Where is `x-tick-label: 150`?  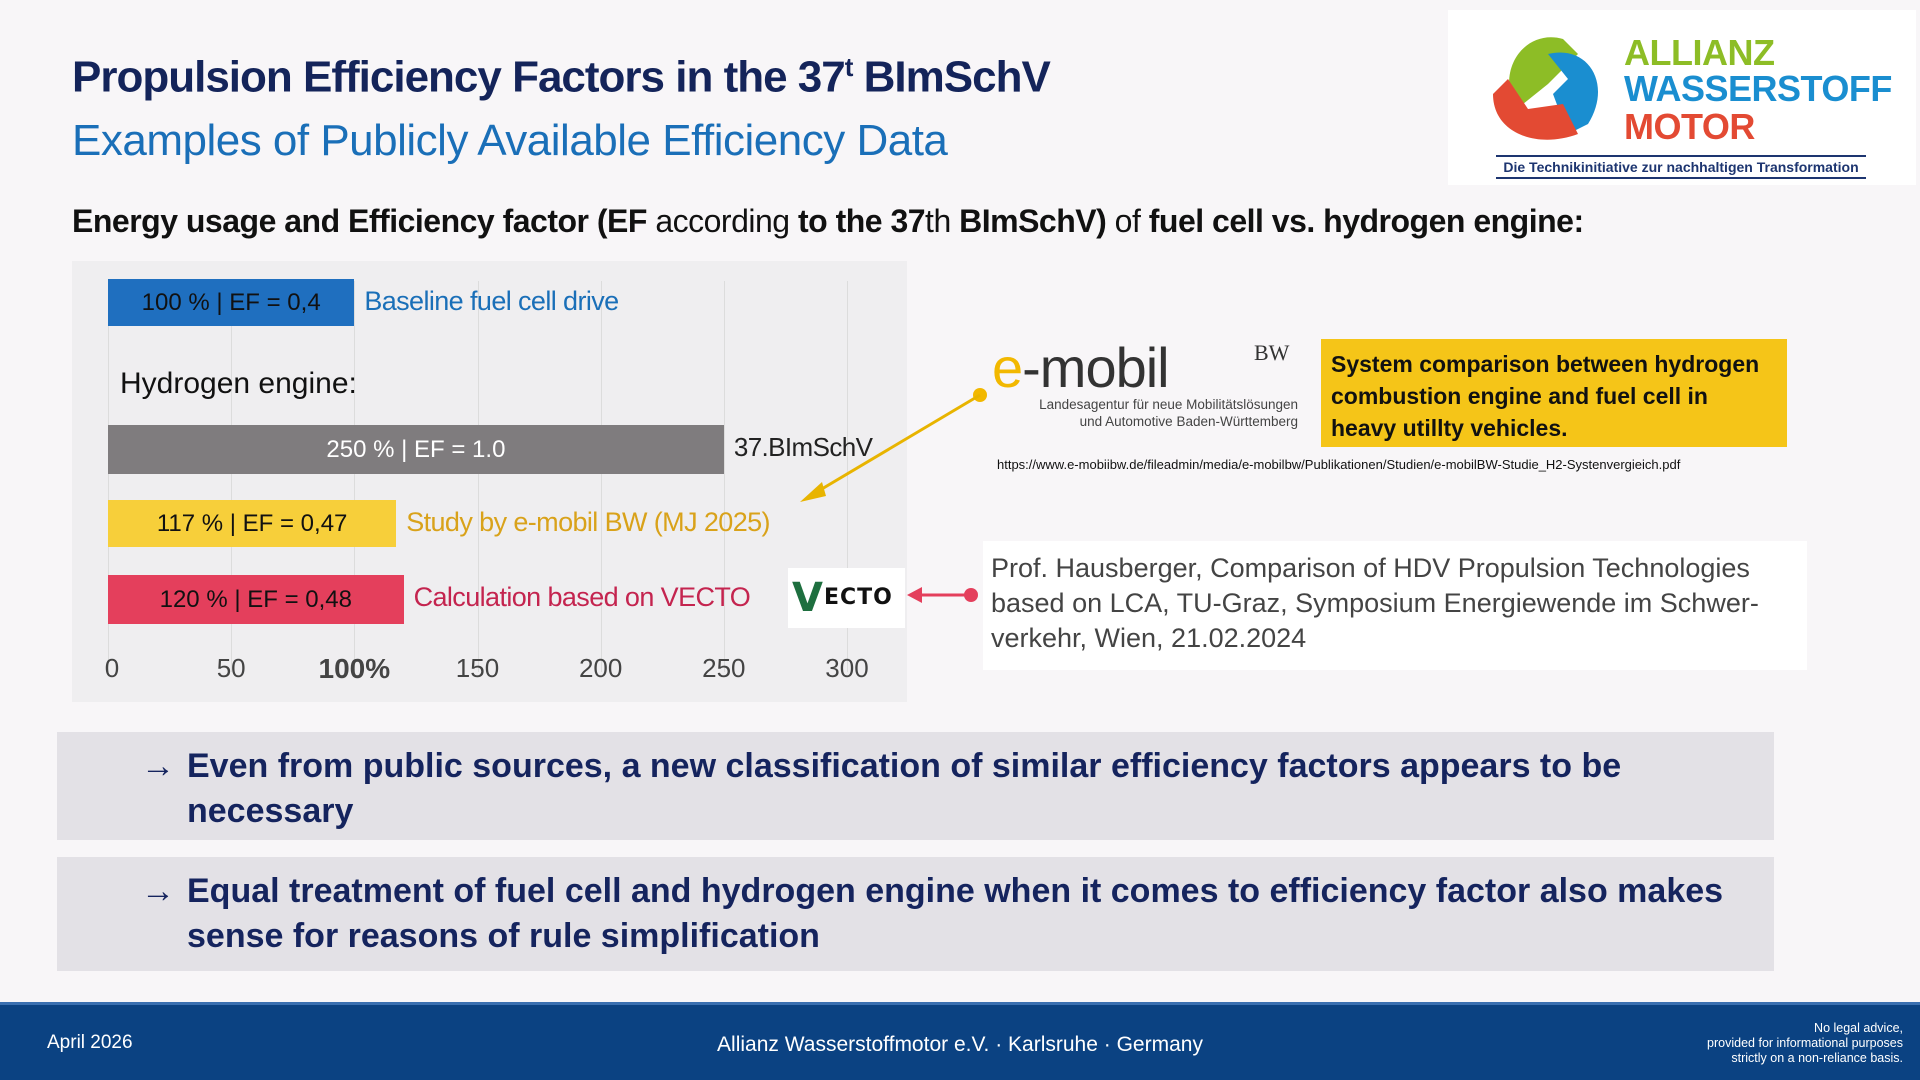
x-tick-label: 150 is located at coordinates (477, 668).